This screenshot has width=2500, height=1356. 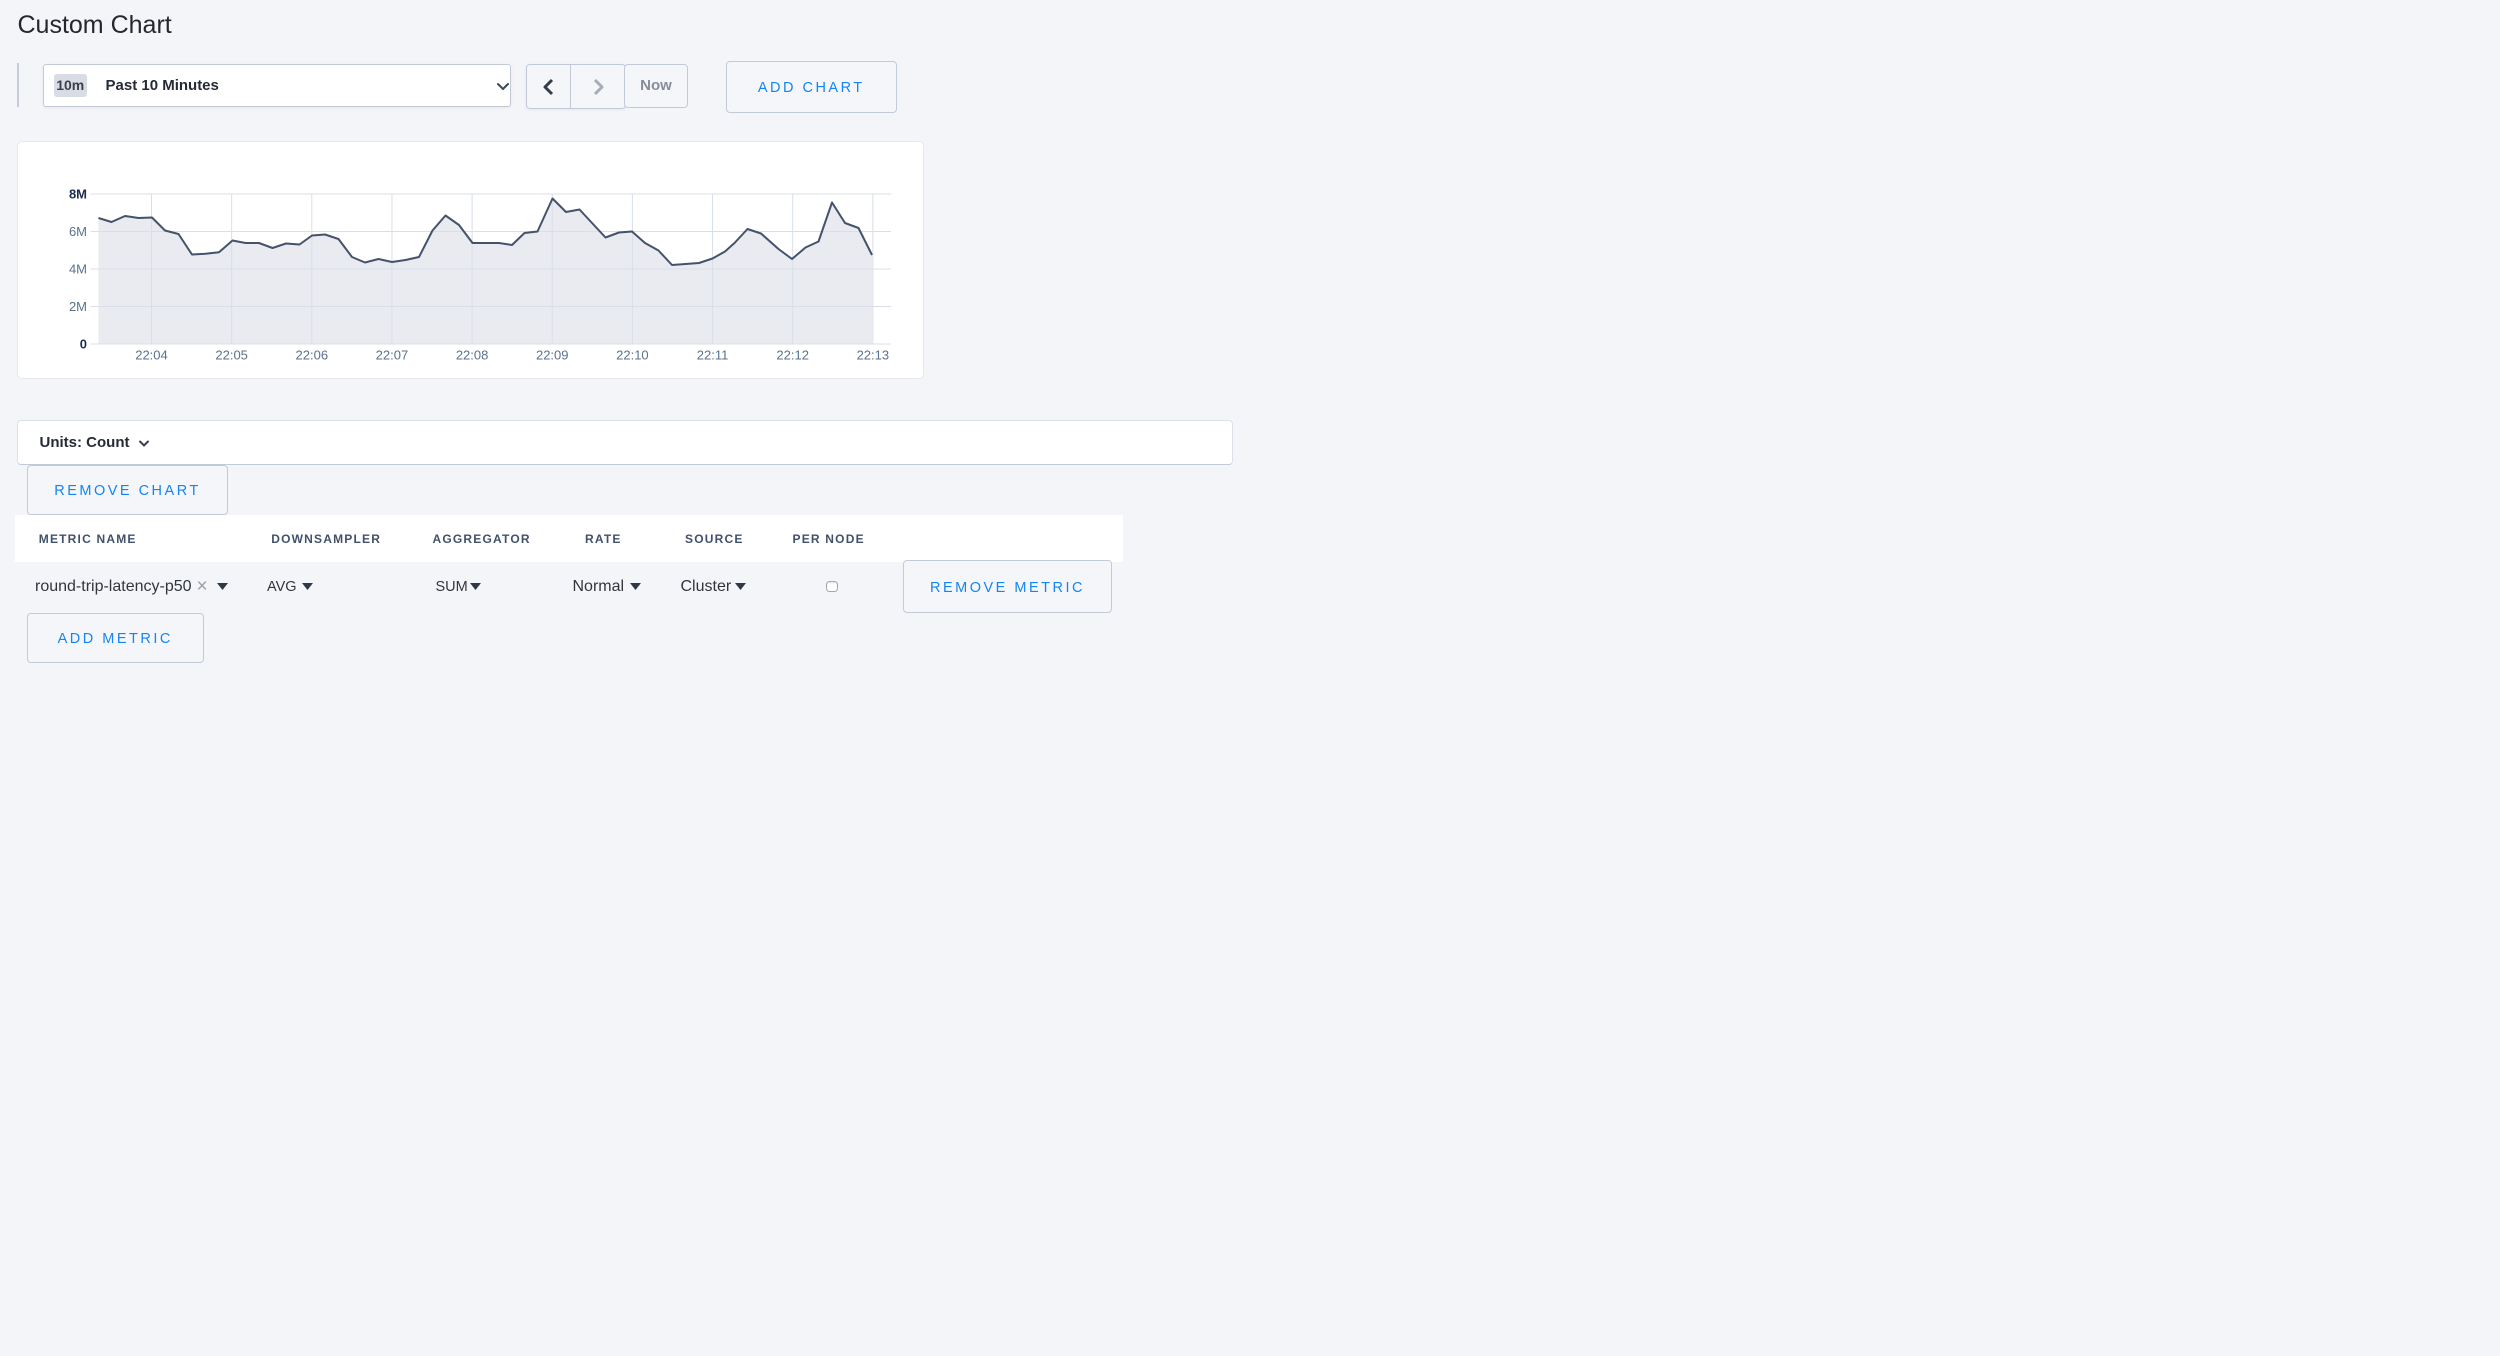 What do you see at coordinates (312, 354) in the screenshot?
I see `svg-text: 22:06` at bounding box center [312, 354].